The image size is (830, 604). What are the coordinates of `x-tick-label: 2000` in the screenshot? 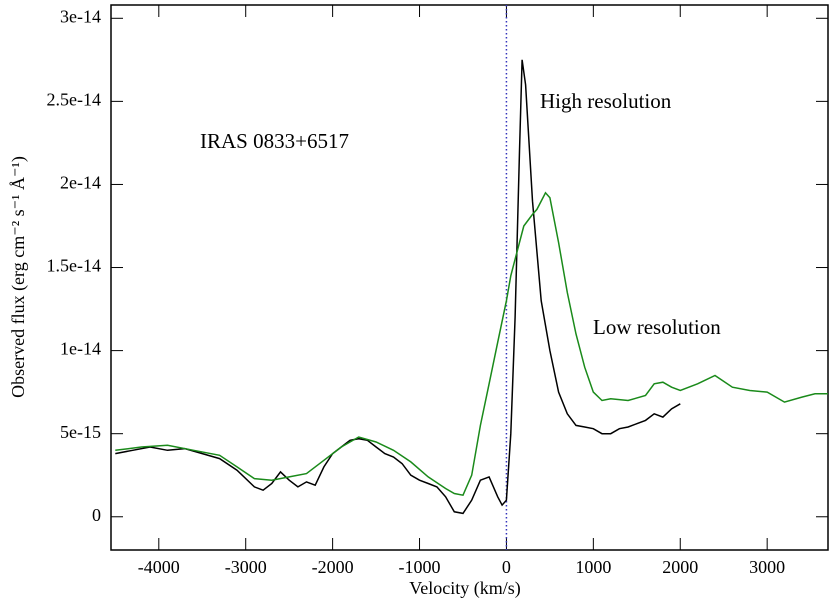 It's located at (680, 567).